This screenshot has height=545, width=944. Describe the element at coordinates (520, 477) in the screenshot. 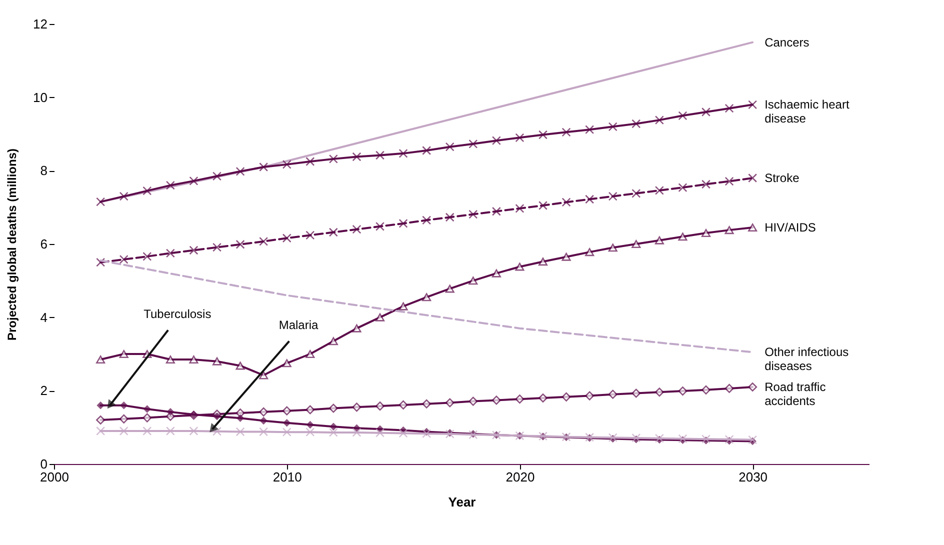

I see `x-tick-label: 2020` at that location.